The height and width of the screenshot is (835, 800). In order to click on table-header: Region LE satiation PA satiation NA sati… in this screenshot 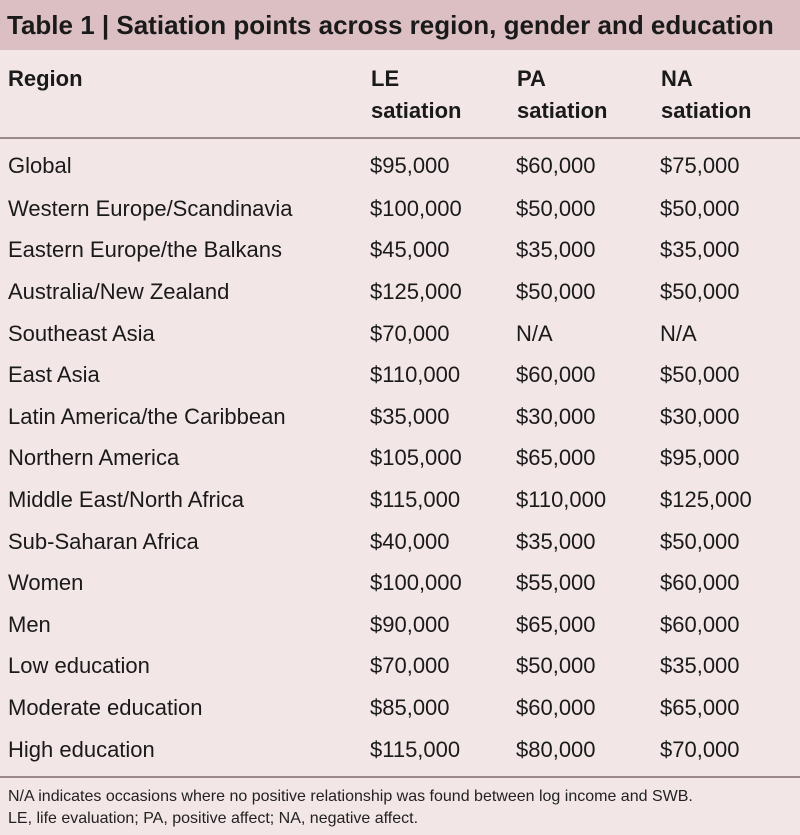, I will do `click(400, 94)`.